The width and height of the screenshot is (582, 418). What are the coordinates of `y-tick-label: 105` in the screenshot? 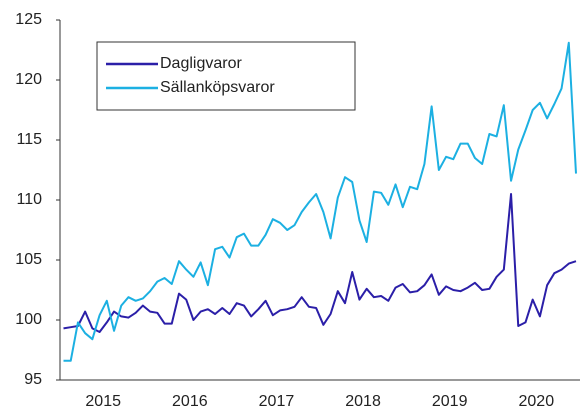 It's located at (28, 259).